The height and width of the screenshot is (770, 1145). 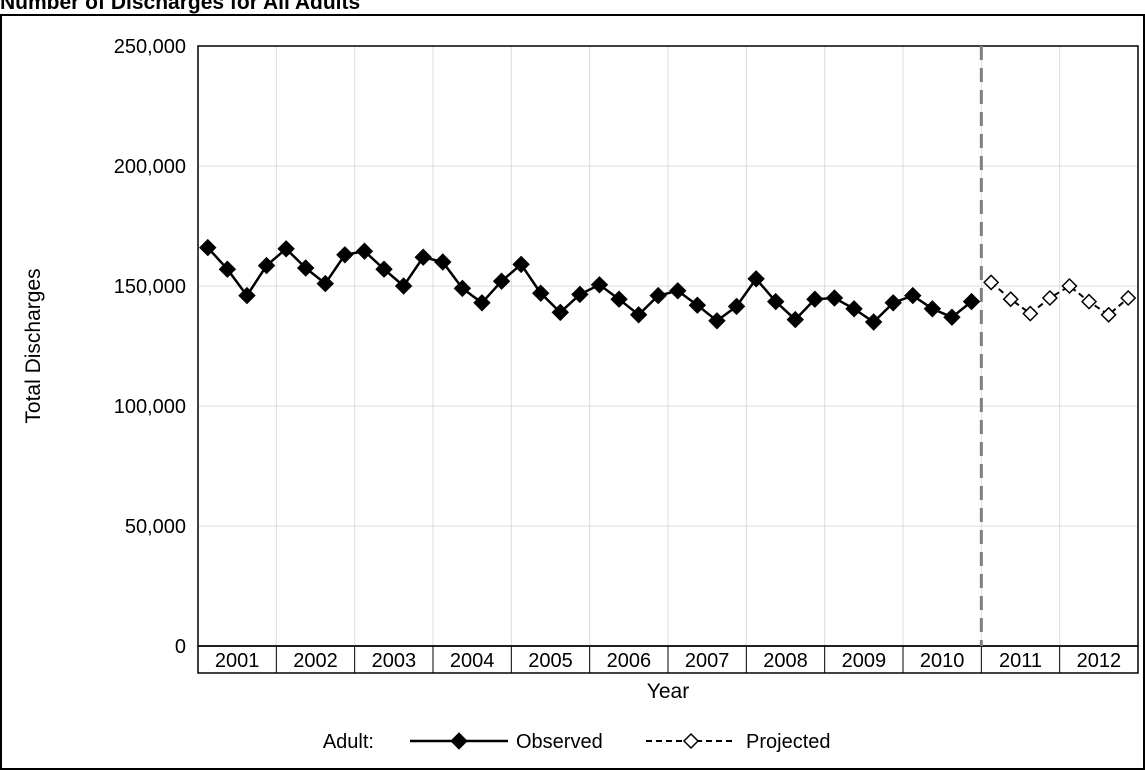 I want to click on series-line-observed, so click(x=589, y=285).